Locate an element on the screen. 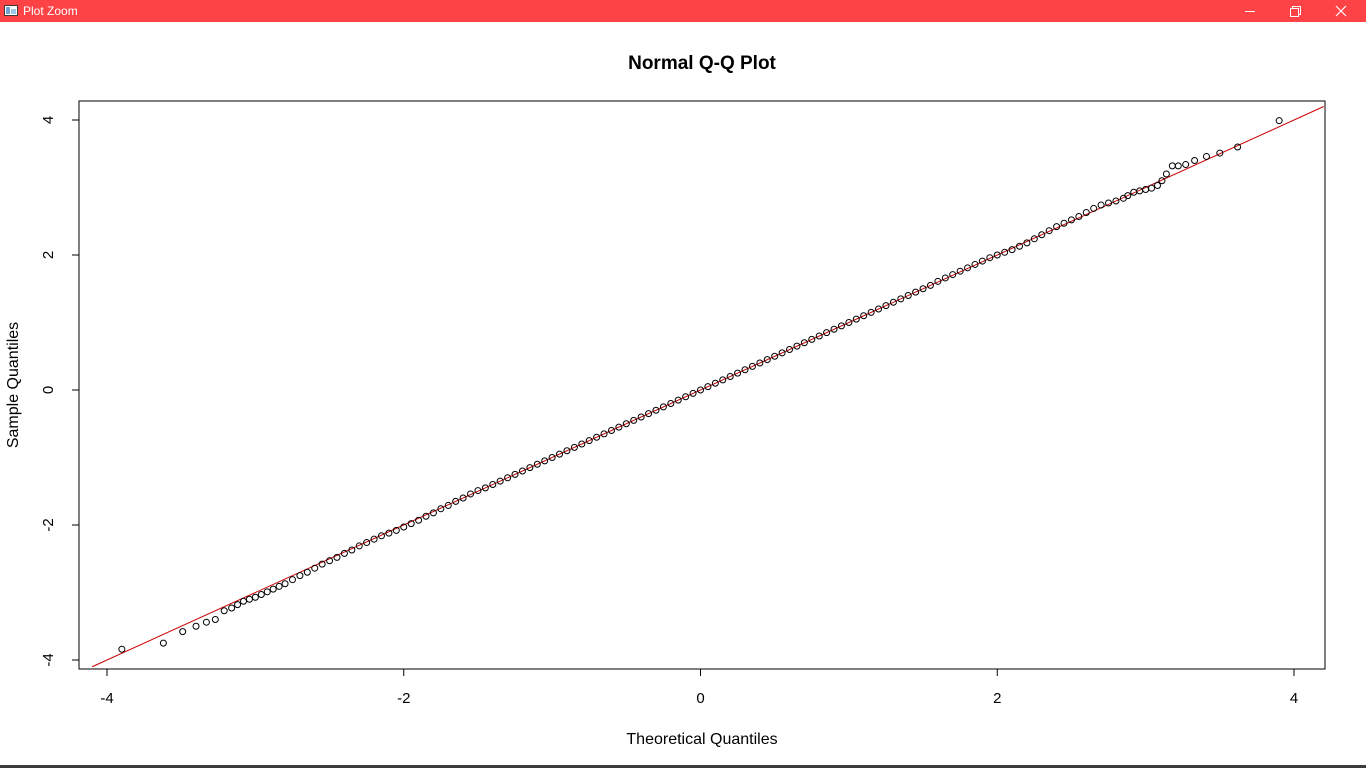  restore-button is located at coordinates (1295, 11).